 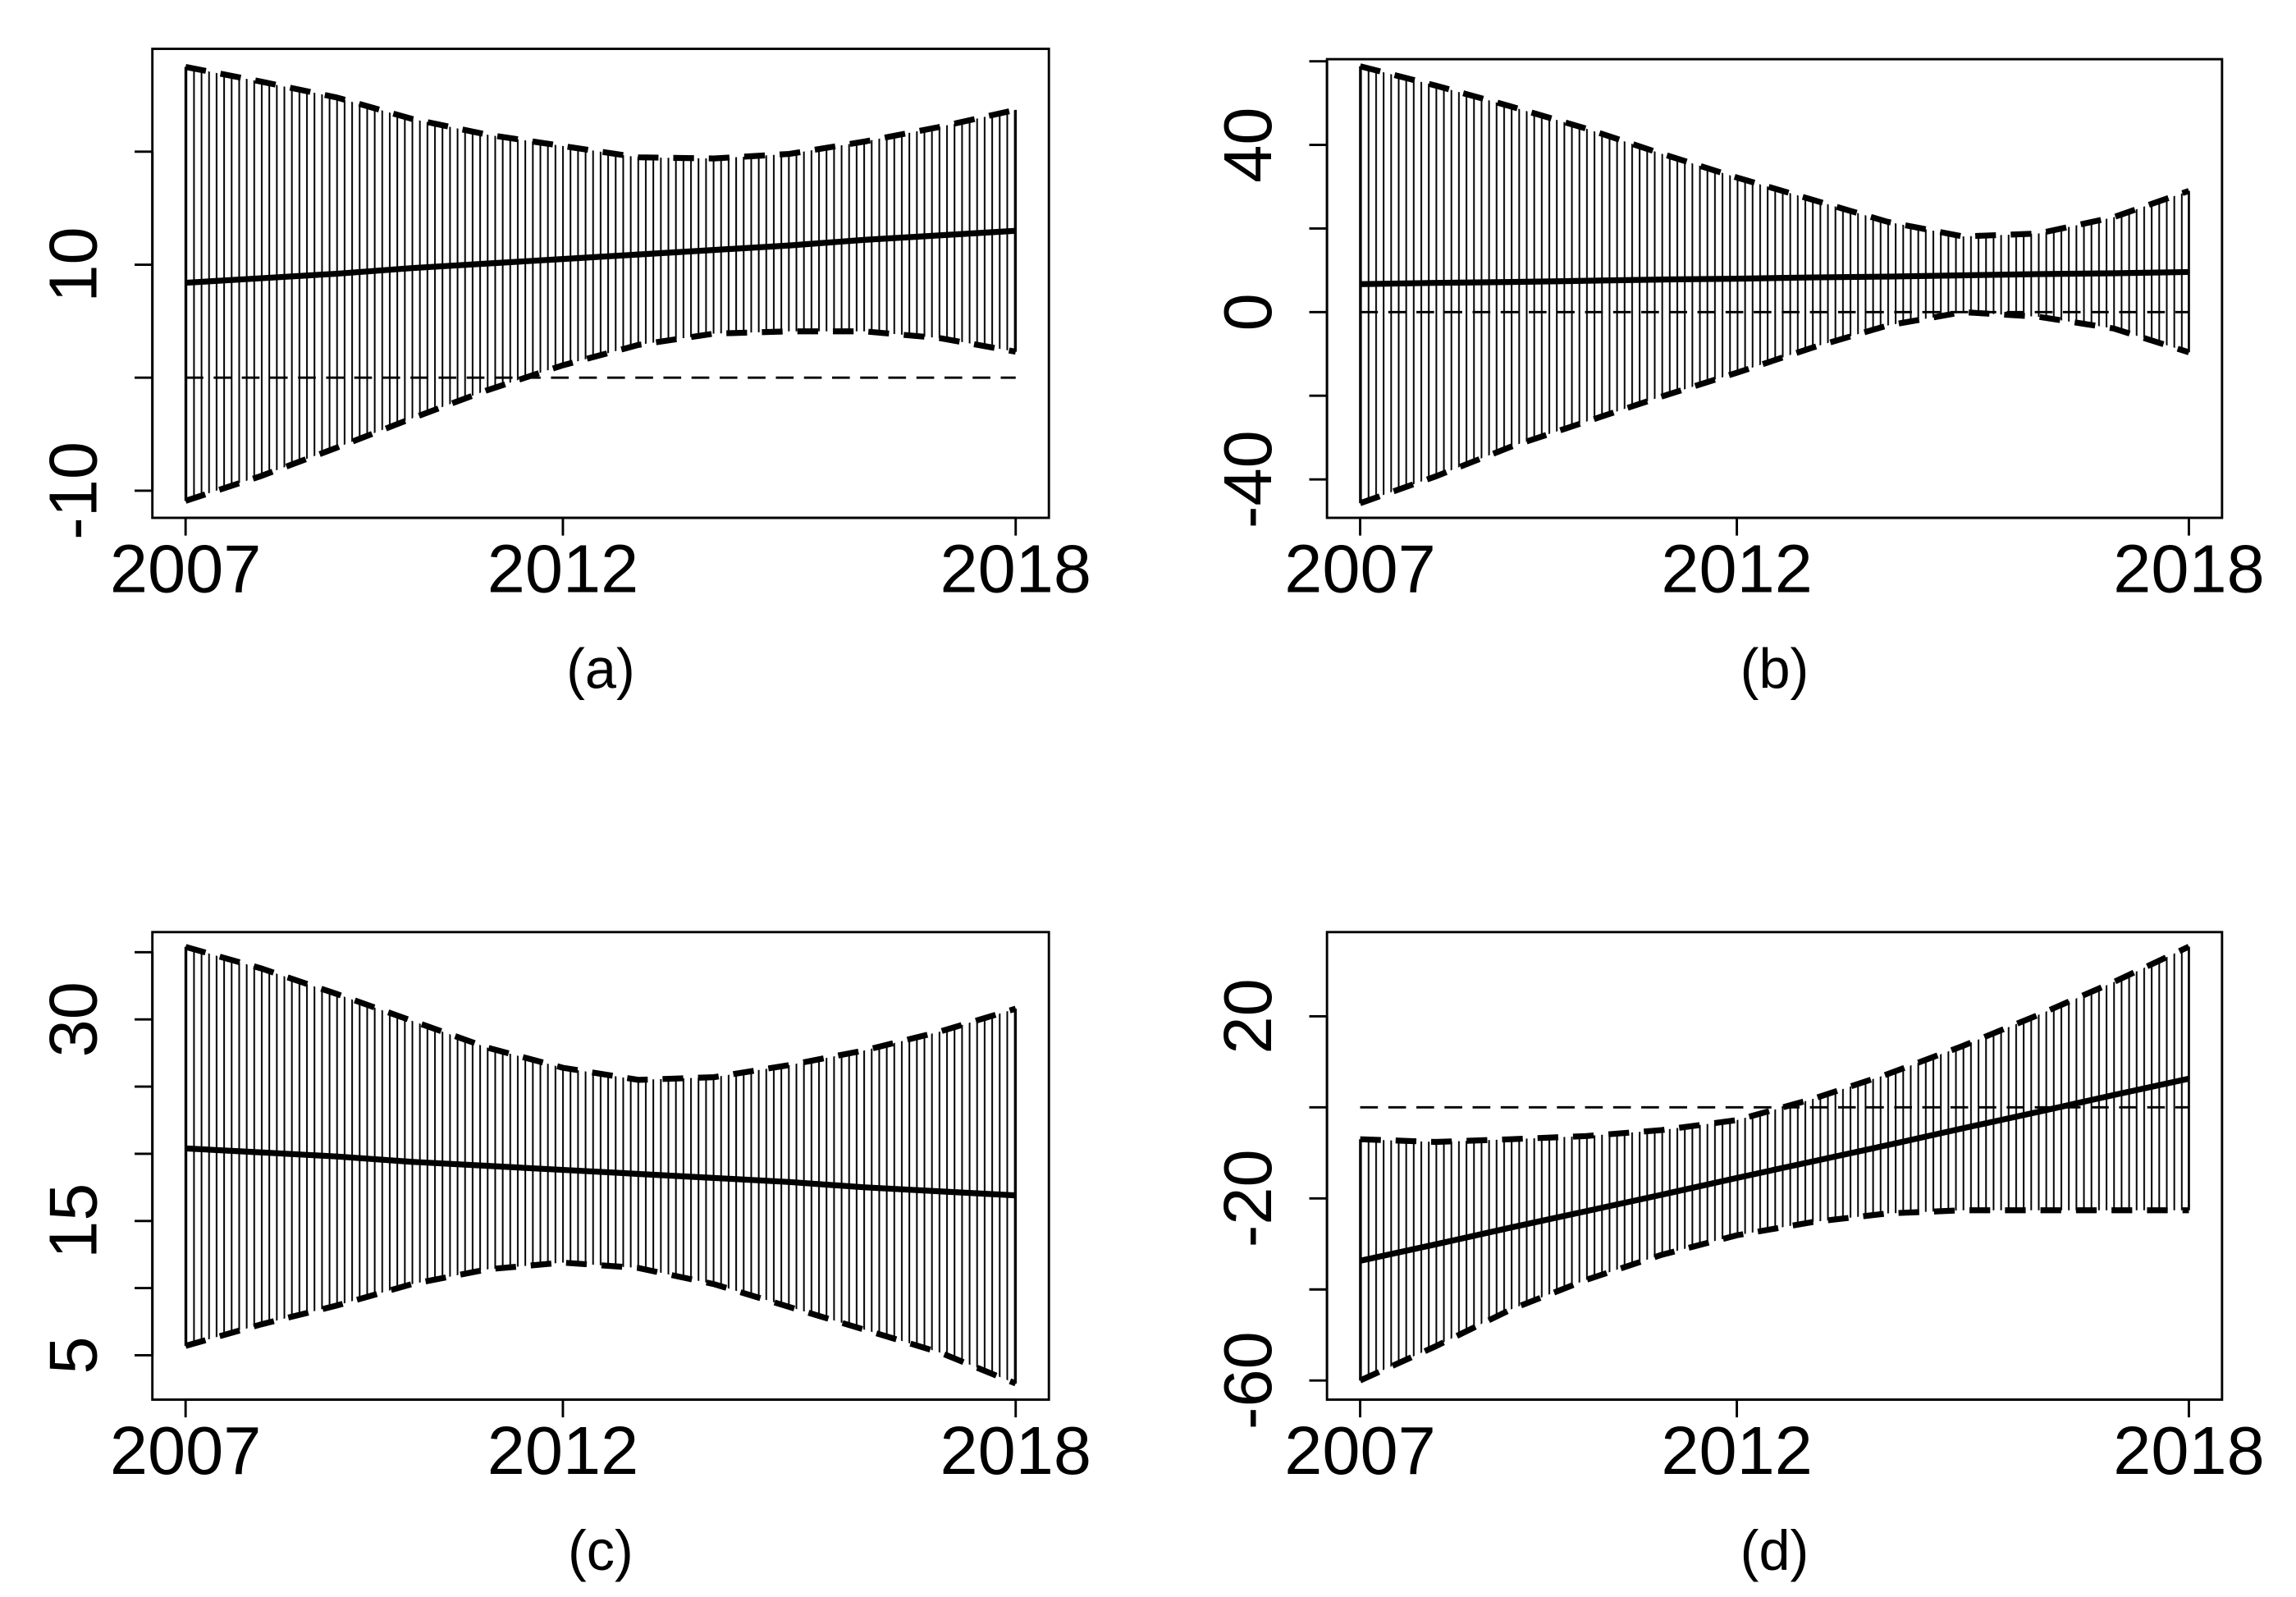 What do you see at coordinates (1775, 1550) in the screenshot?
I see `panel-caption: (d)` at bounding box center [1775, 1550].